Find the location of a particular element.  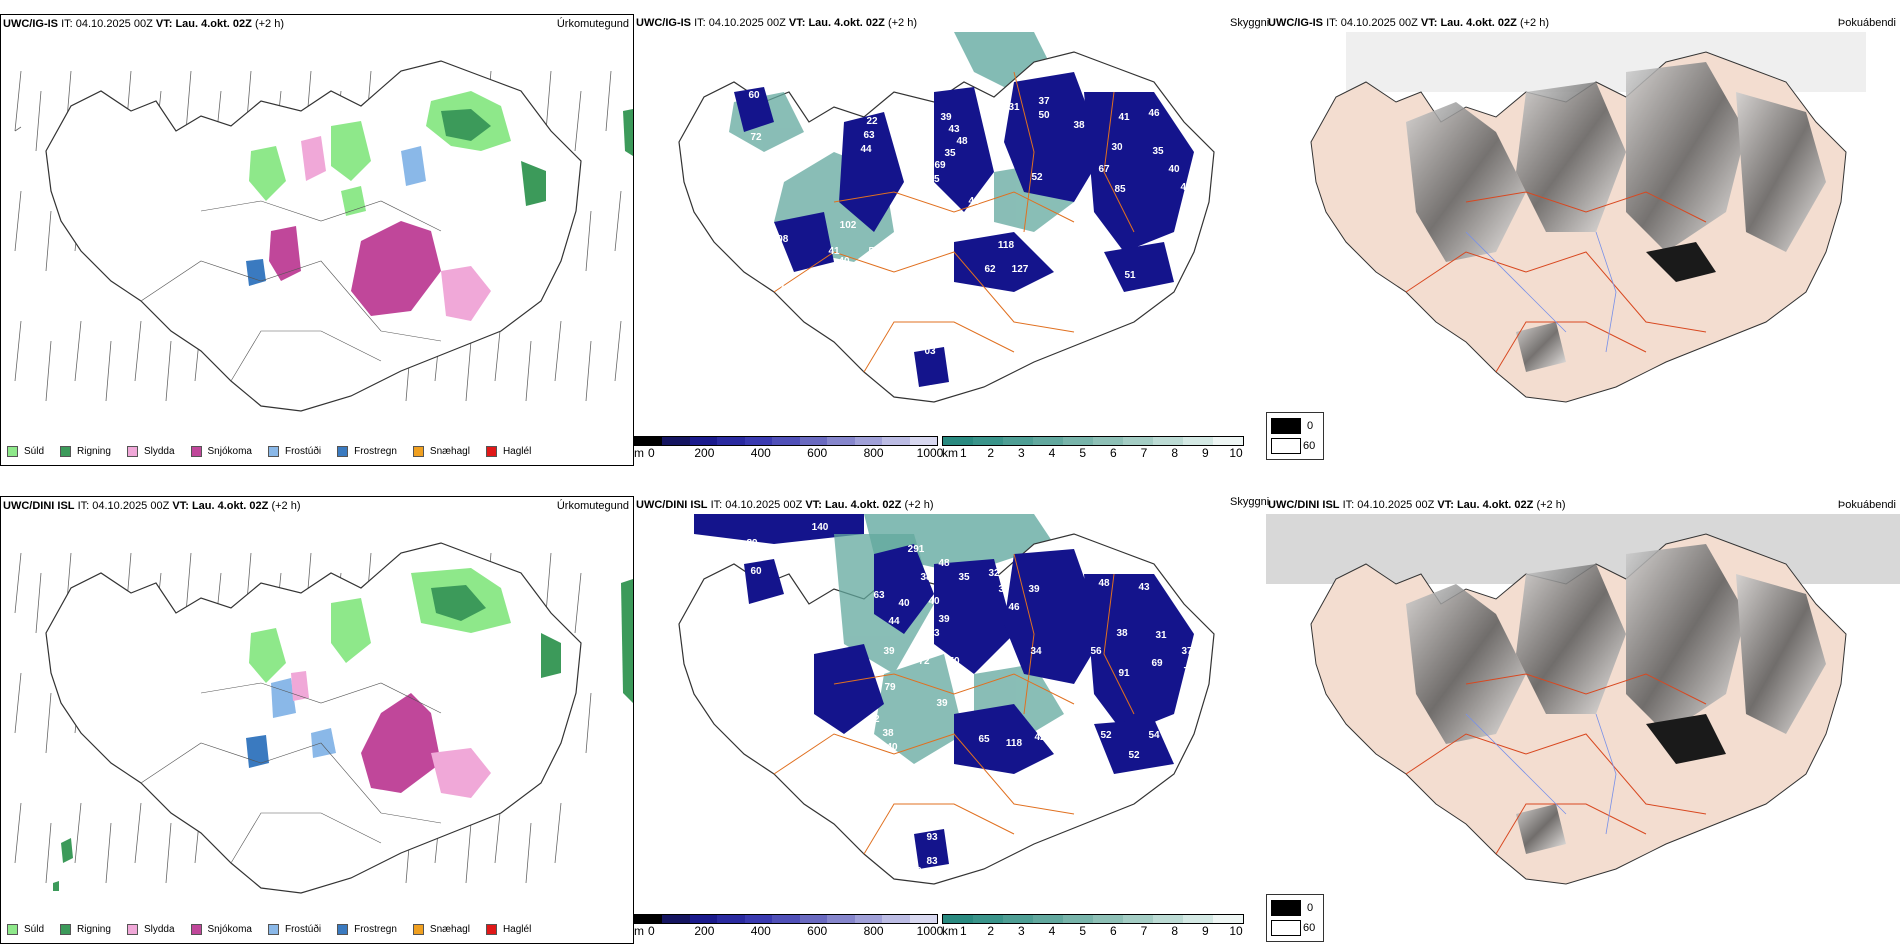

colorbar-tick-label: 200 is located at coordinates (704, 931).